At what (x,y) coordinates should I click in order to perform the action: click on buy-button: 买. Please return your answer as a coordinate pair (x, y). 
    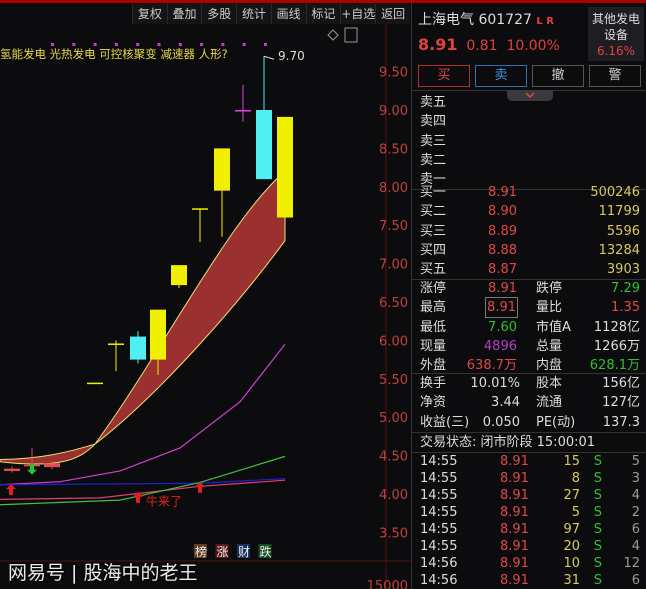
    Looking at the image, I should click on (444, 76).